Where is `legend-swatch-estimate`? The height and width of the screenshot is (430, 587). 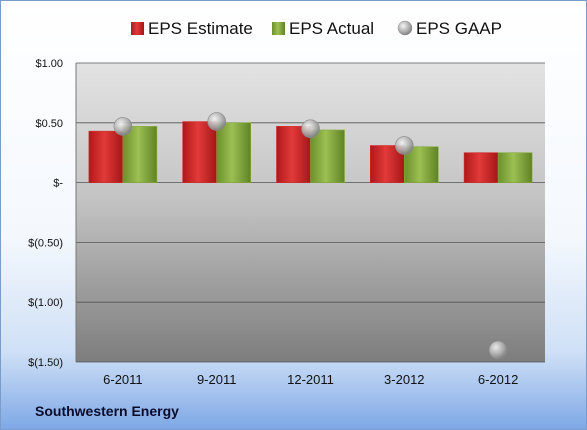 legend-swatch-estimate is located at coordinates (137, 28).